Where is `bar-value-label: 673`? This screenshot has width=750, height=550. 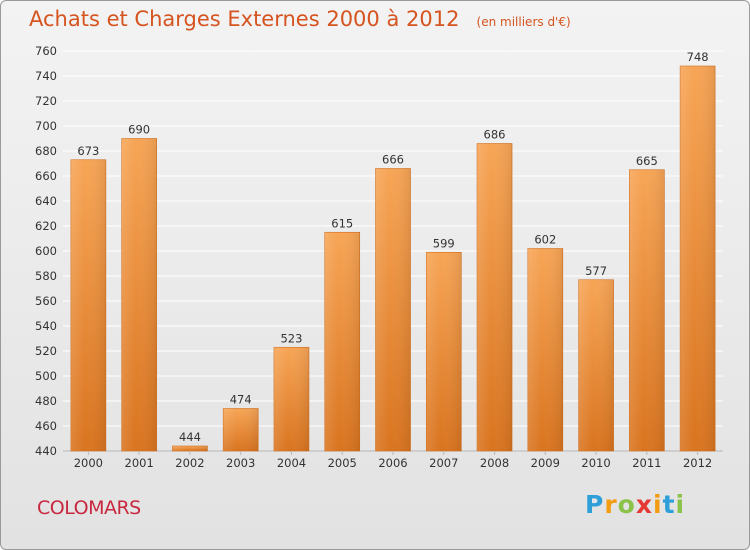 bar-value-label: 673 is located at coordinates (88, 151).